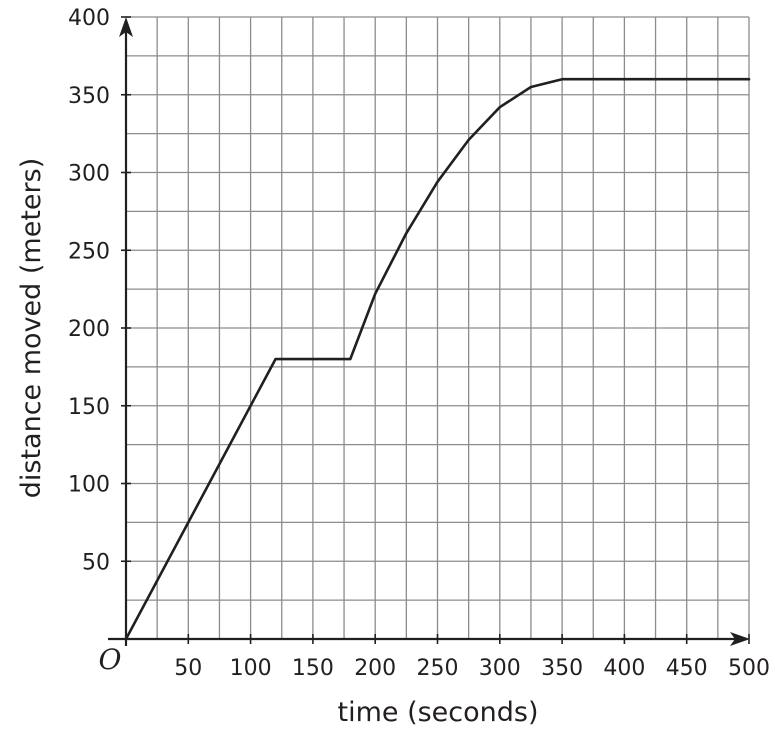 The height and width of the screenshot is (730, 775). I want to click on y-tick-label: 300, so click(89, 174).